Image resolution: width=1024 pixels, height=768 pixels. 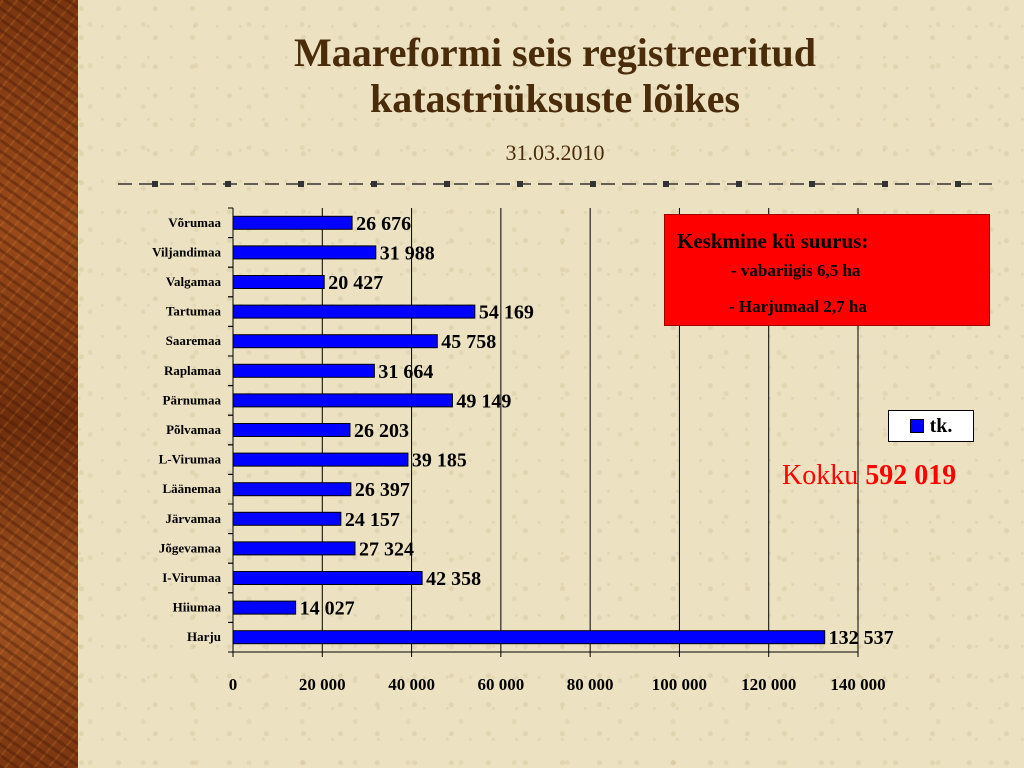 What do you see at coordinates (555, 52) in the screenshot?
I see `title-line-1: Maareformi seis registreeritud` at bounding box center [555, 52].